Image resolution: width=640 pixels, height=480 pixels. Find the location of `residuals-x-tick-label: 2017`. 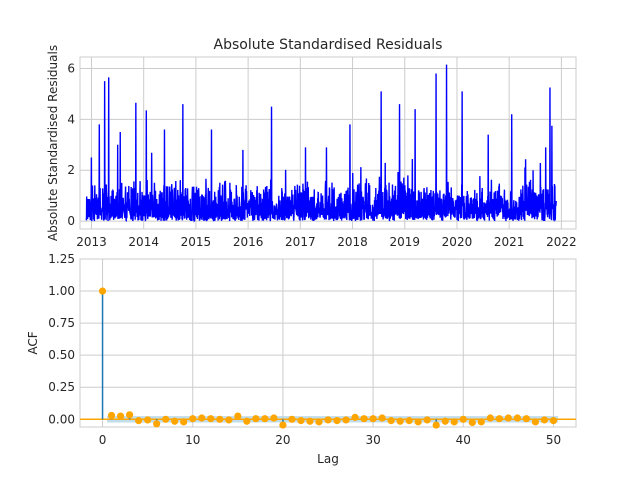

residuals-x-tick-label: 2017 is located at coordinates (300, 242).